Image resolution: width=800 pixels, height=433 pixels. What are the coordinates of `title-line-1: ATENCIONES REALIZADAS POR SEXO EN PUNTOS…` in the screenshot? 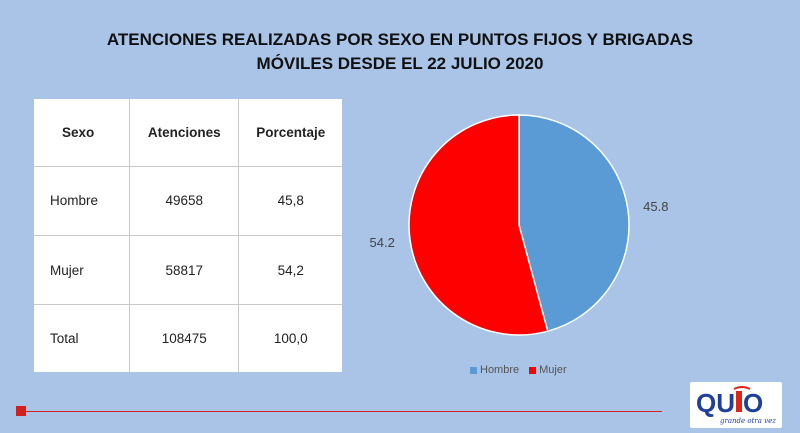 It's located at (400, 39).